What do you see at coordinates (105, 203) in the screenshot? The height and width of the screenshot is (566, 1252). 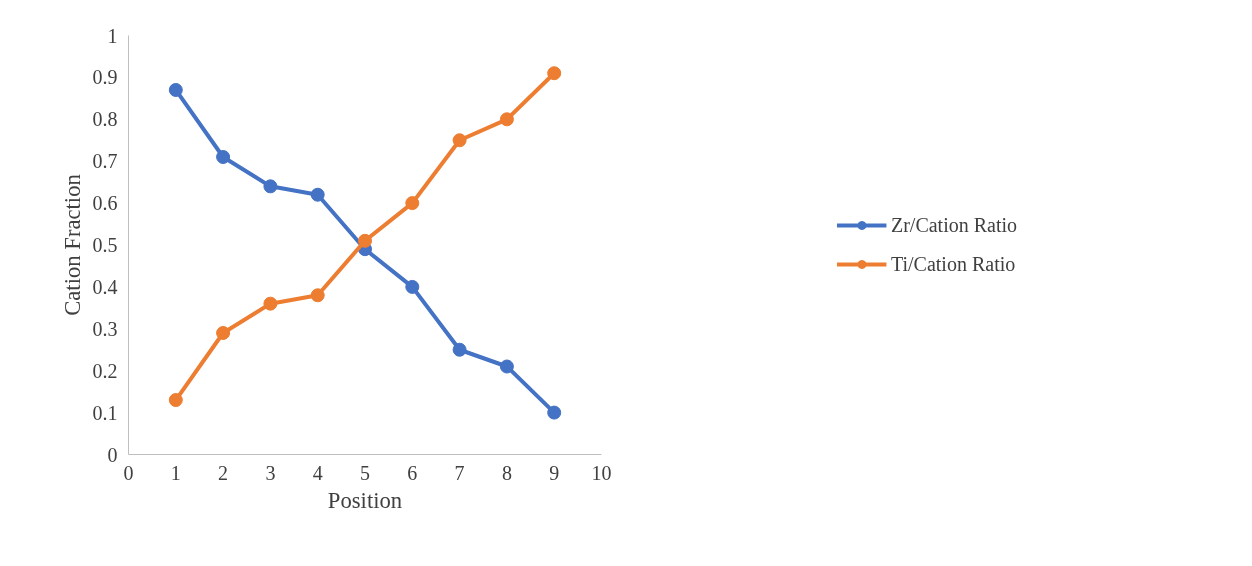 I see `y-tick-label: 0.6` at bounding box center [105, 203].